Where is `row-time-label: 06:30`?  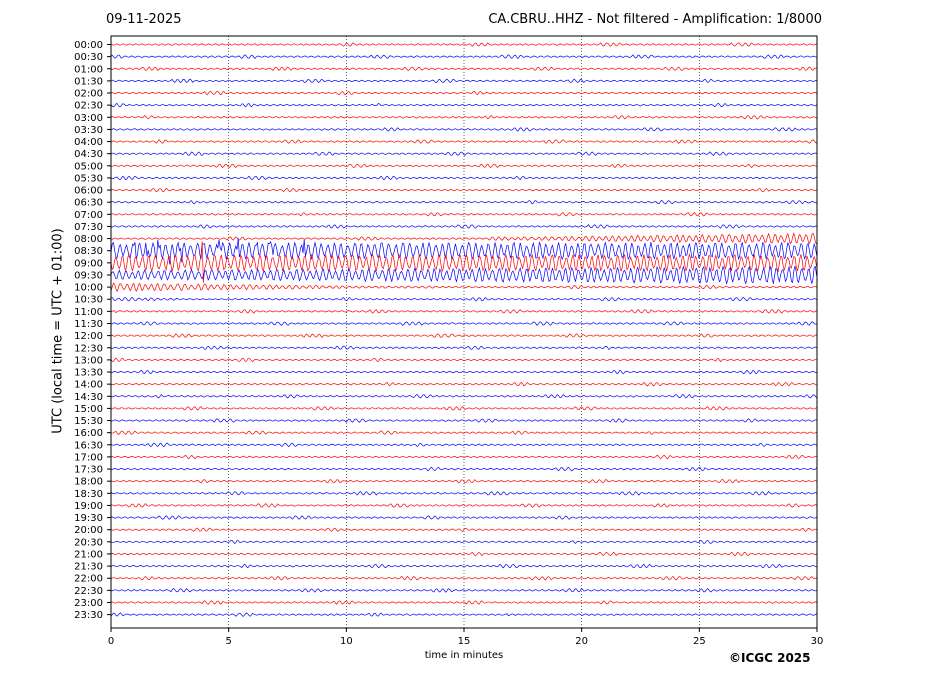 row-time-label: 06:30 is located at coordinates (88, 203).